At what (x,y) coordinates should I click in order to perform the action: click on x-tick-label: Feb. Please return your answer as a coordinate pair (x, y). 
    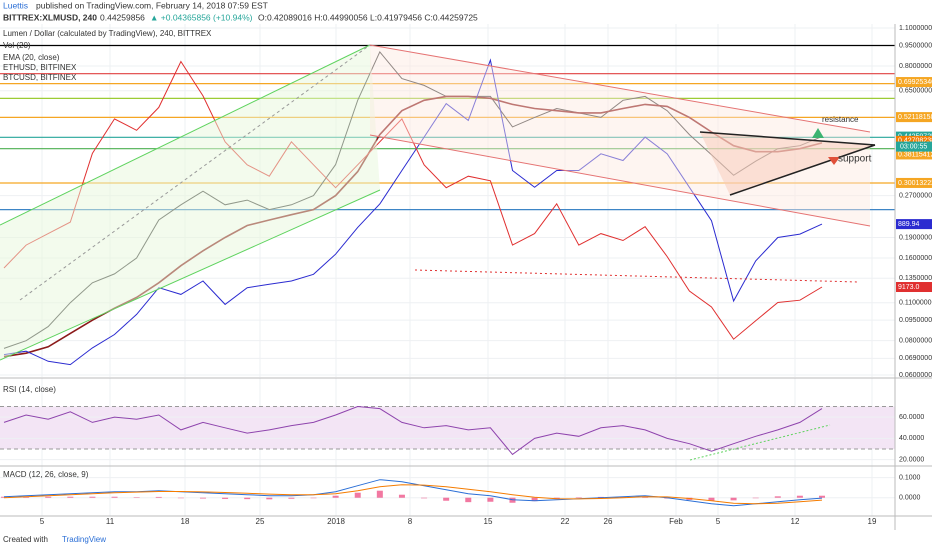
    Looking at the image, I should click on (676, 521).